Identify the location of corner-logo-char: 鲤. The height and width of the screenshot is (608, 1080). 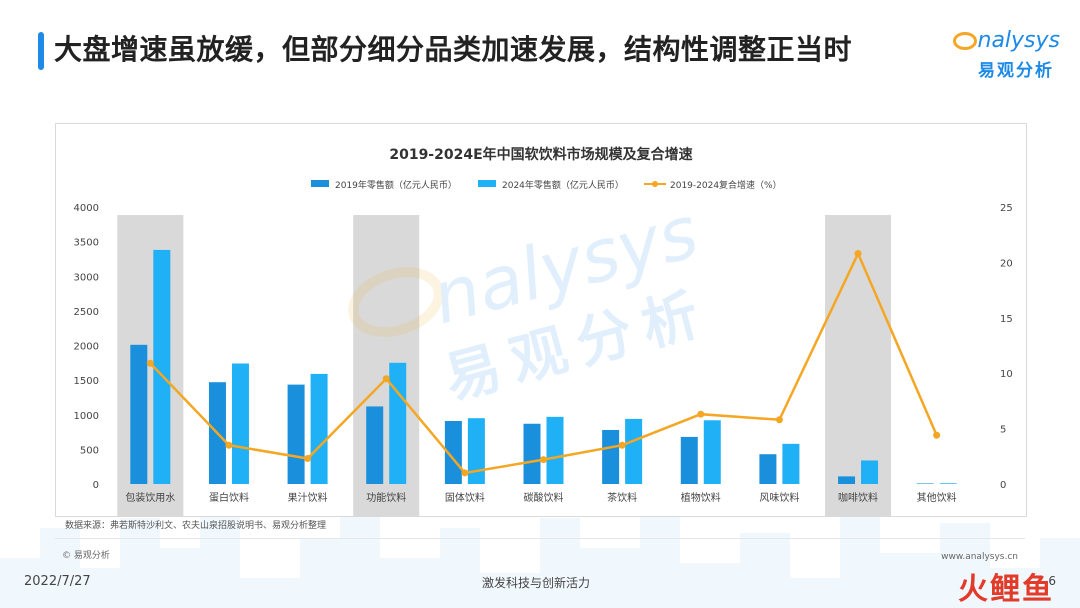
(1006, 589).